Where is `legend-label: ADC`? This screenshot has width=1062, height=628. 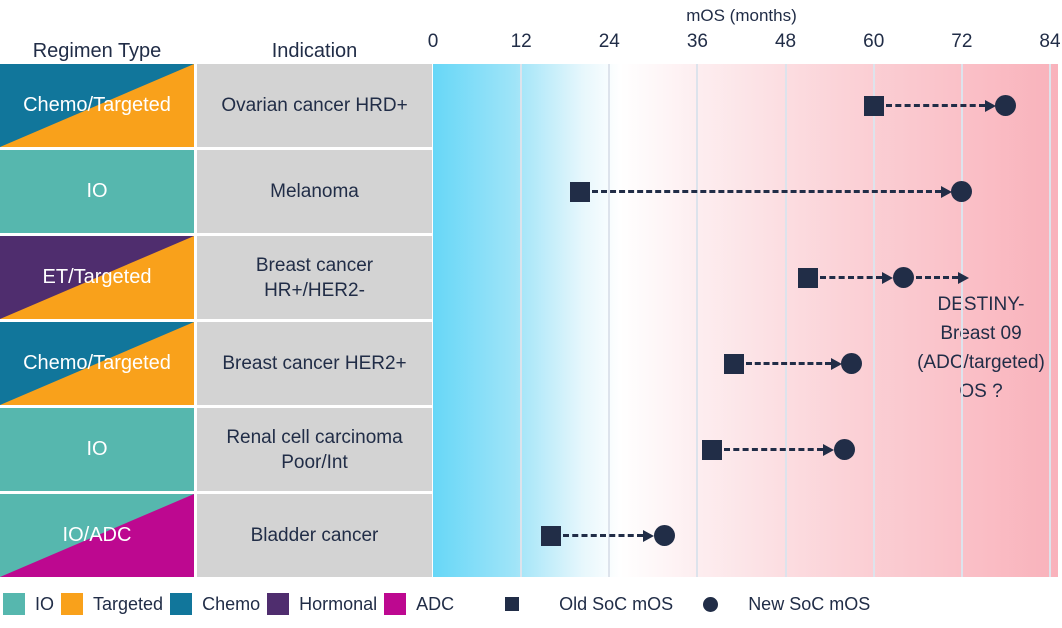
legend-label: ADC is located at coordinates (435, 603).